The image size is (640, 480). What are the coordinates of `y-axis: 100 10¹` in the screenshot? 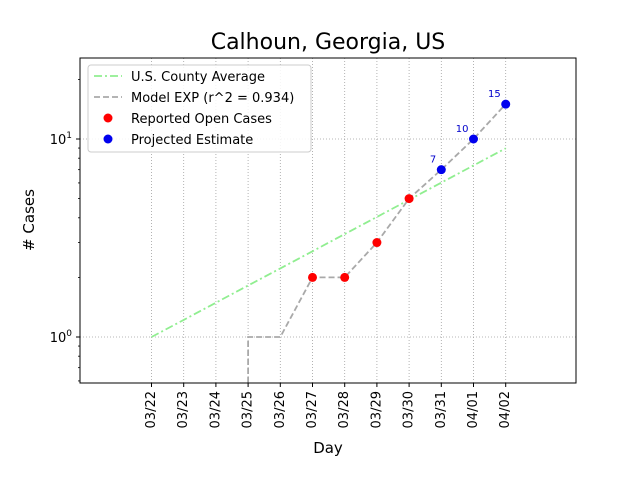 It's located at (65, 230).